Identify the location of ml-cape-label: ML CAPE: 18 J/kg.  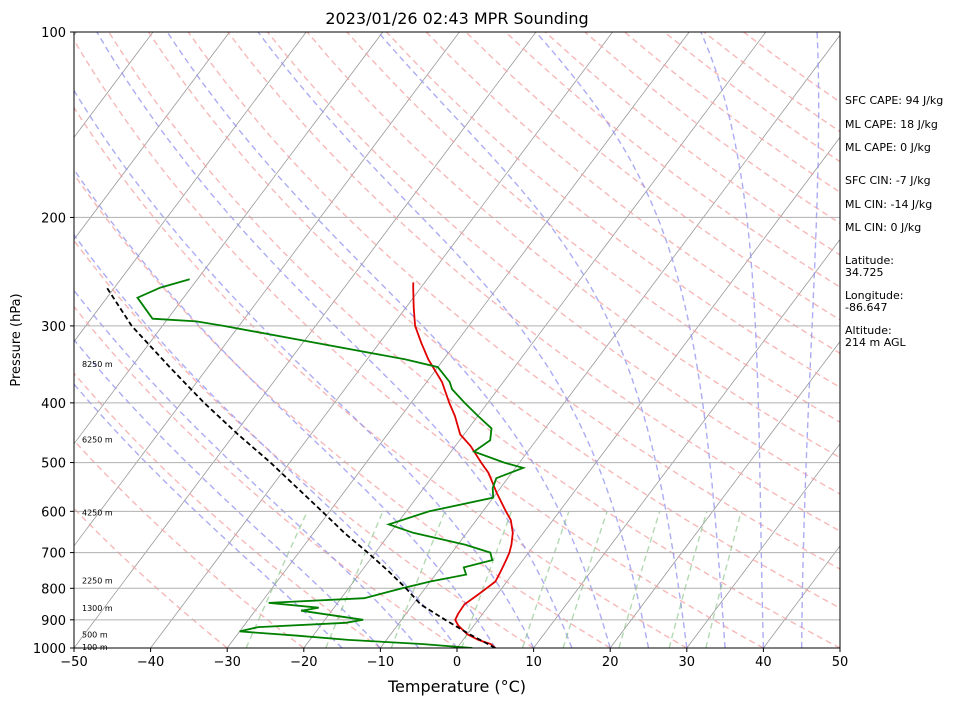
(891, 124).